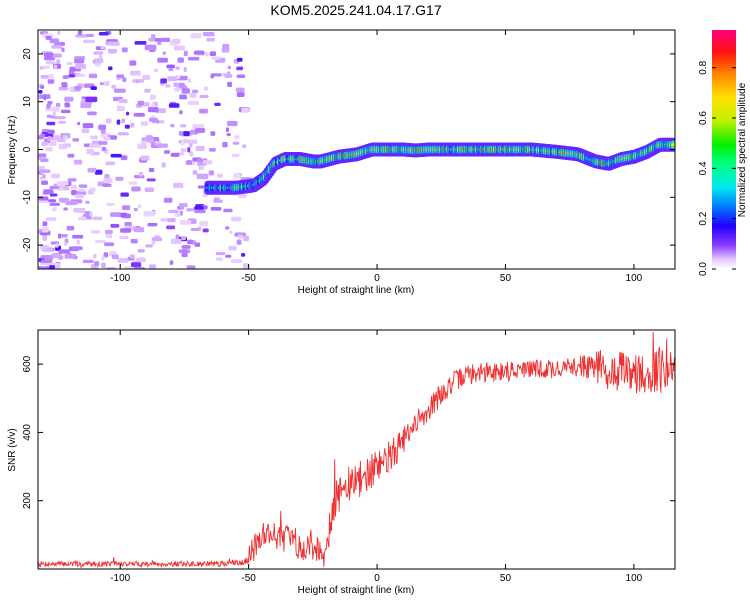  I want to click on chart-title: KOM5.2025.241.04.17.G17, so click(355, 10).